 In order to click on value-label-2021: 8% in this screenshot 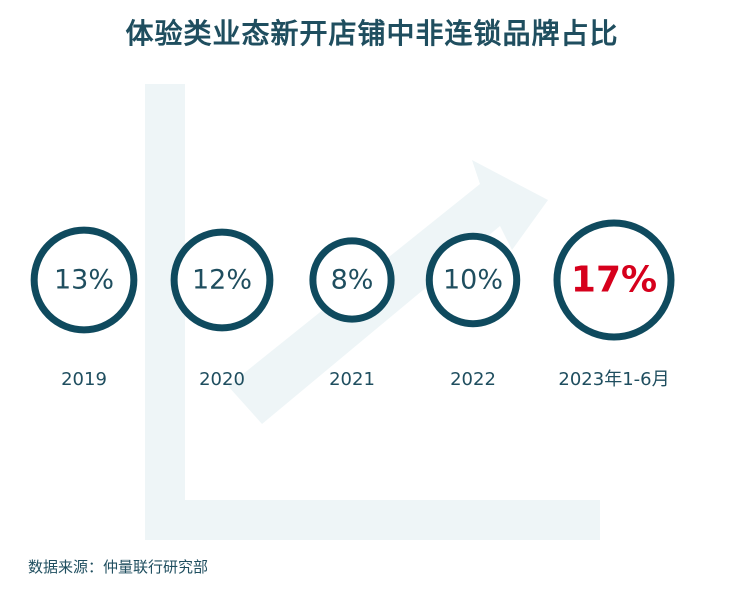, I will do `click(352, 280)`.